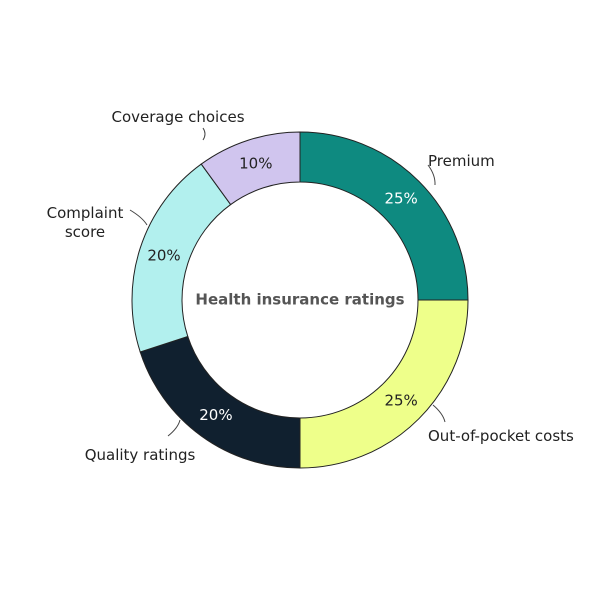 The width and height of the screenshot is (600, 600). What do you see at coordinates (299, 300) in the screenshot?
I see `chart-title: Health insurance ratings` at bounding box center [299, 300].